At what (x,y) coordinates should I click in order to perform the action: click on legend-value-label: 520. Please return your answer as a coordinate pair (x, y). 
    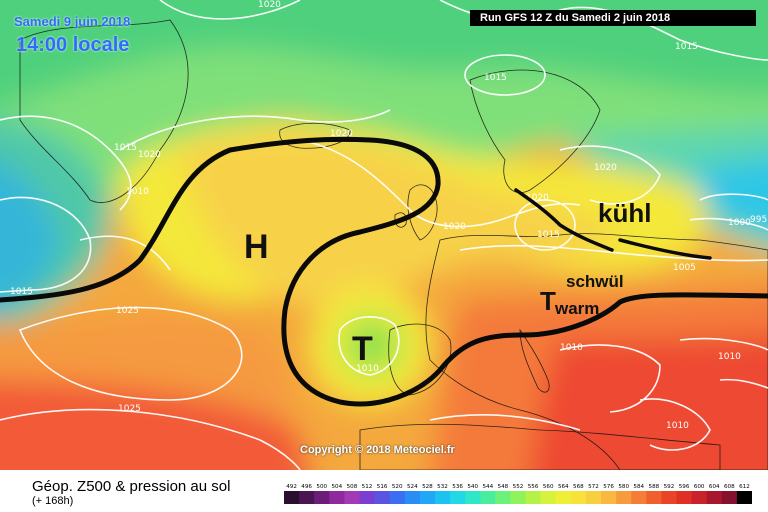
    Looking at the image, I should click on (397, 487).